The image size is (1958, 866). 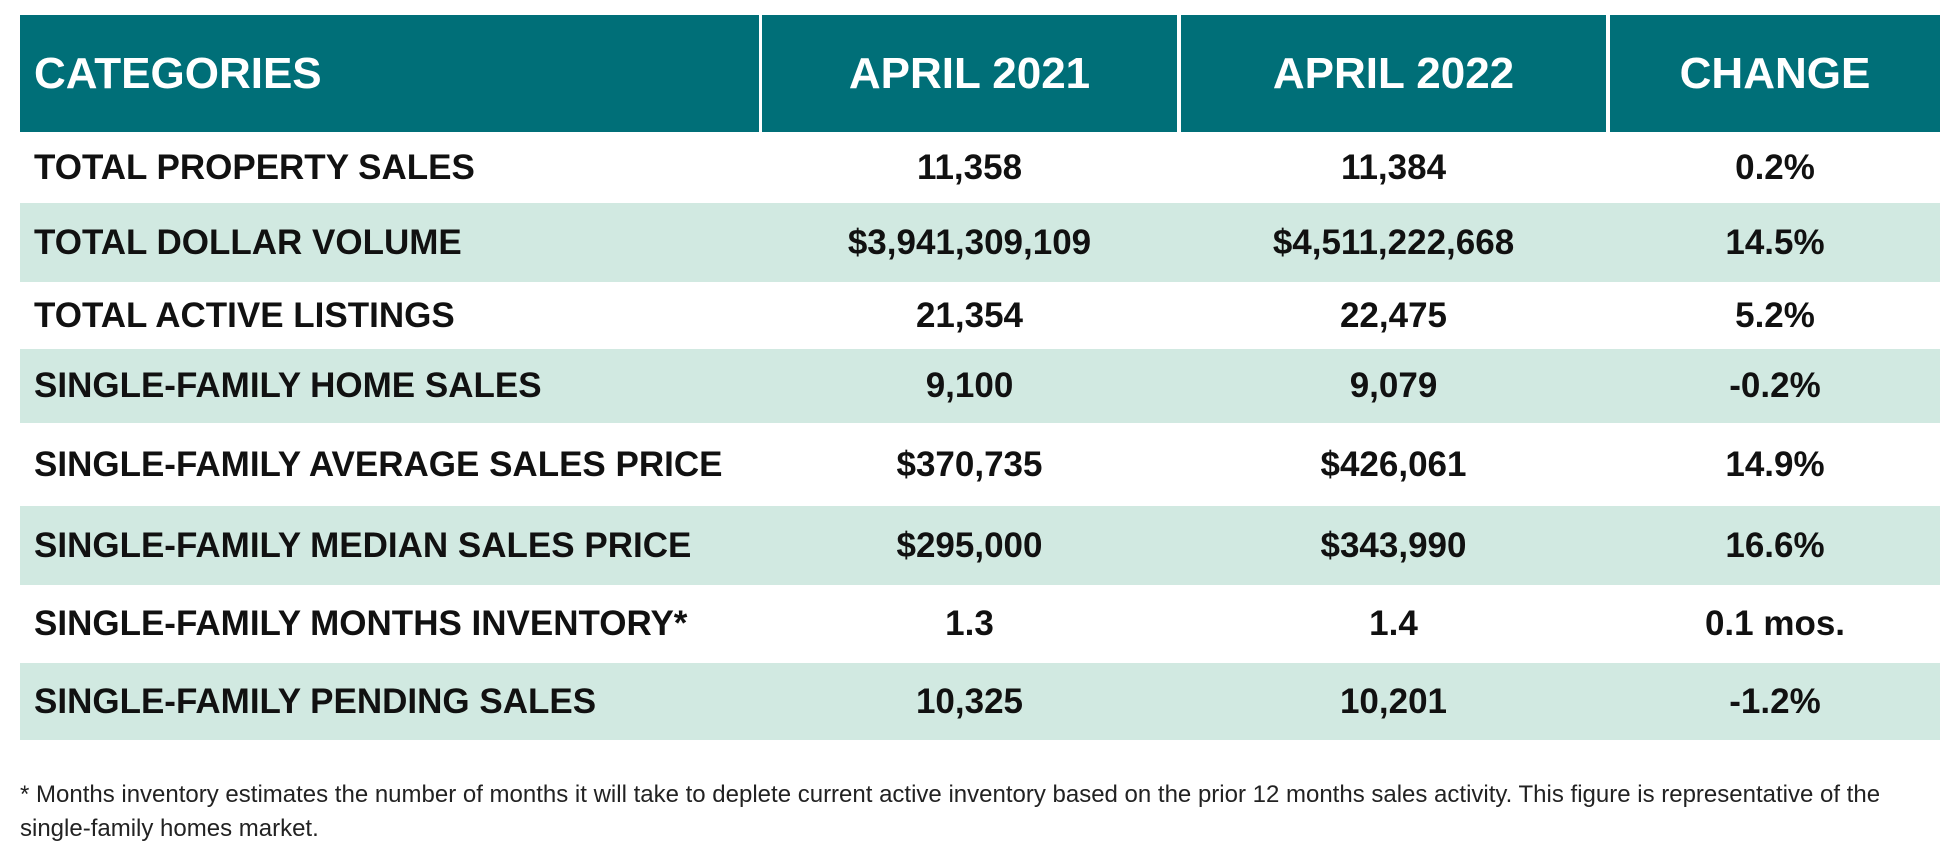 What do you see at coordinates (1393, 315) in the screenshot?
I see `cell-value: 22,475` at bounding box center [1393, 315].